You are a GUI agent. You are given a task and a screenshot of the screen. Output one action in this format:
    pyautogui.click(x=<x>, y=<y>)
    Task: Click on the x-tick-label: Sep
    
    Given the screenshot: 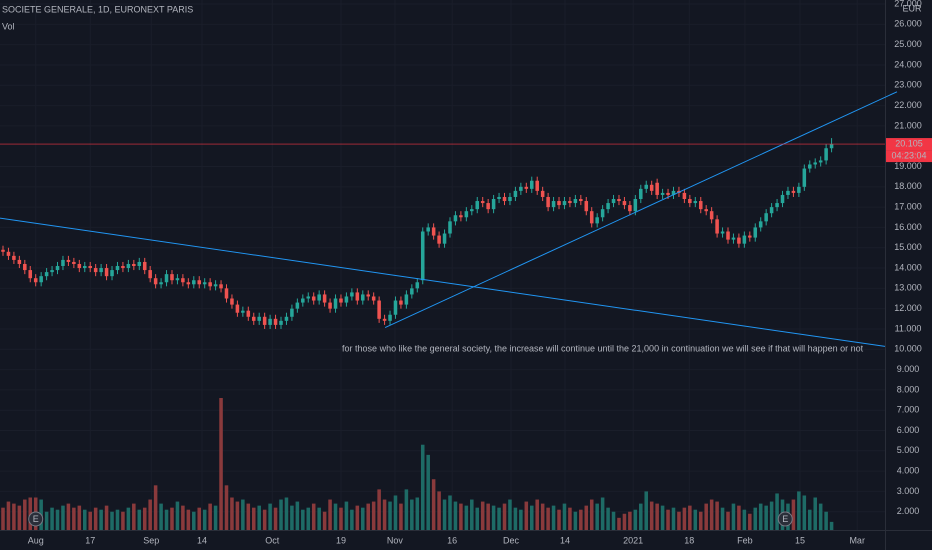 What is the action you would take?
    pyautogui.click(x=151, y=540)
    